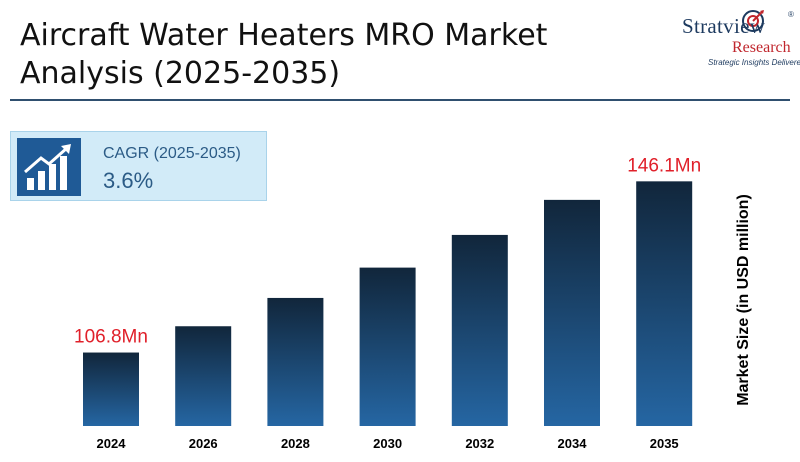  Describe the element at coordinates (761, 47) in the screenshot. I see `logo-name-research: Research` at that location.